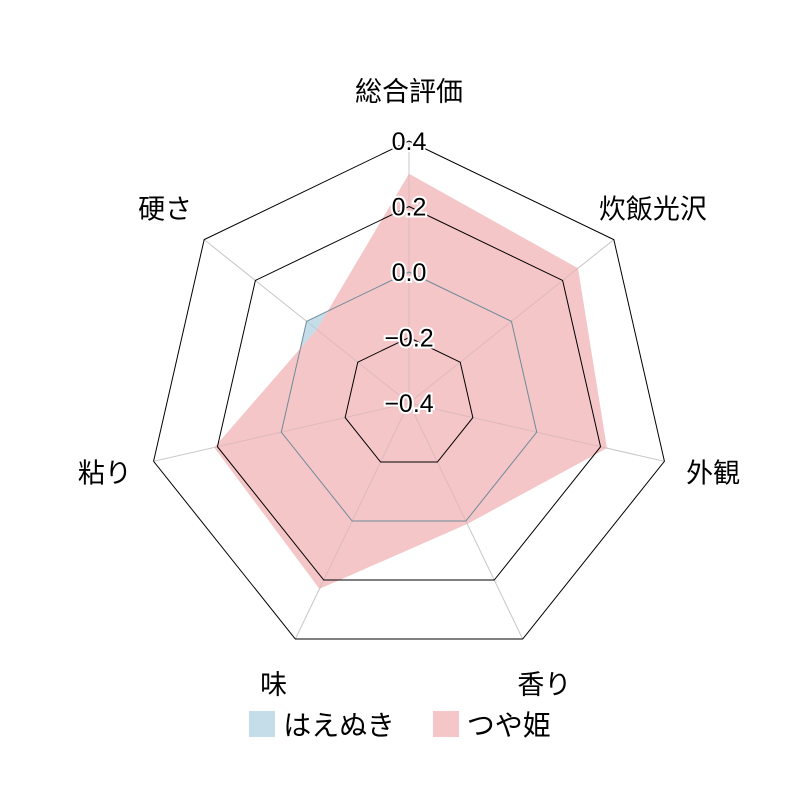  I want to click on legend: はえぬき つや姫, so click(400, 724).